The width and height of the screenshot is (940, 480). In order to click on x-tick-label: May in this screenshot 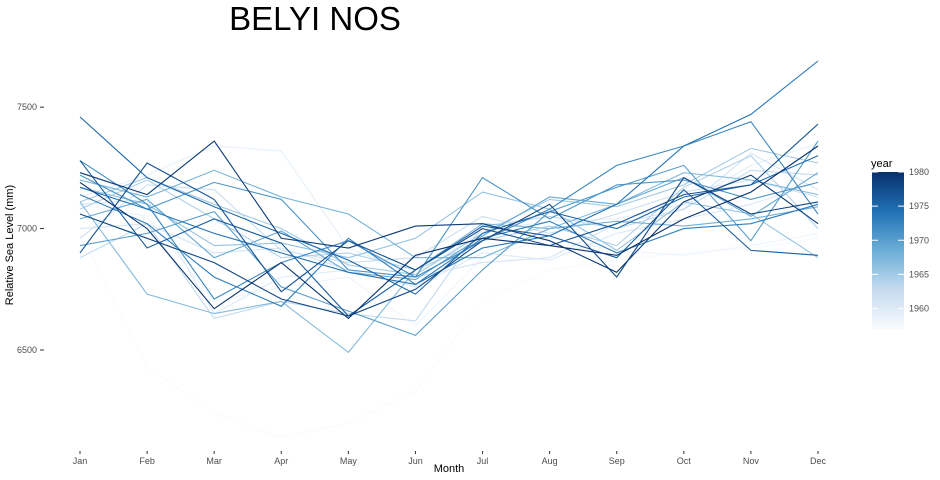, I will do `click(349, 461)`.